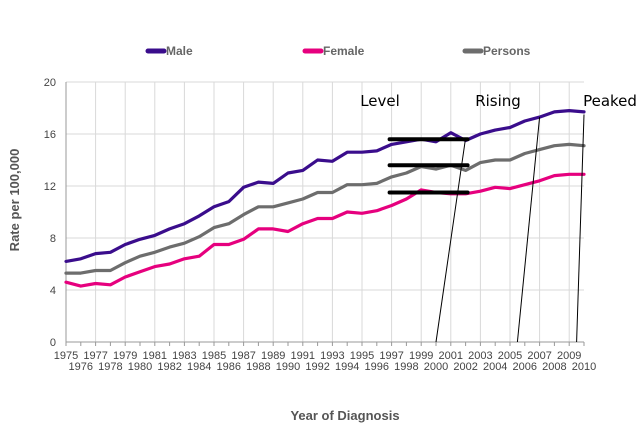  I want to click on x-tick-label: 1984, so click(199, 367).